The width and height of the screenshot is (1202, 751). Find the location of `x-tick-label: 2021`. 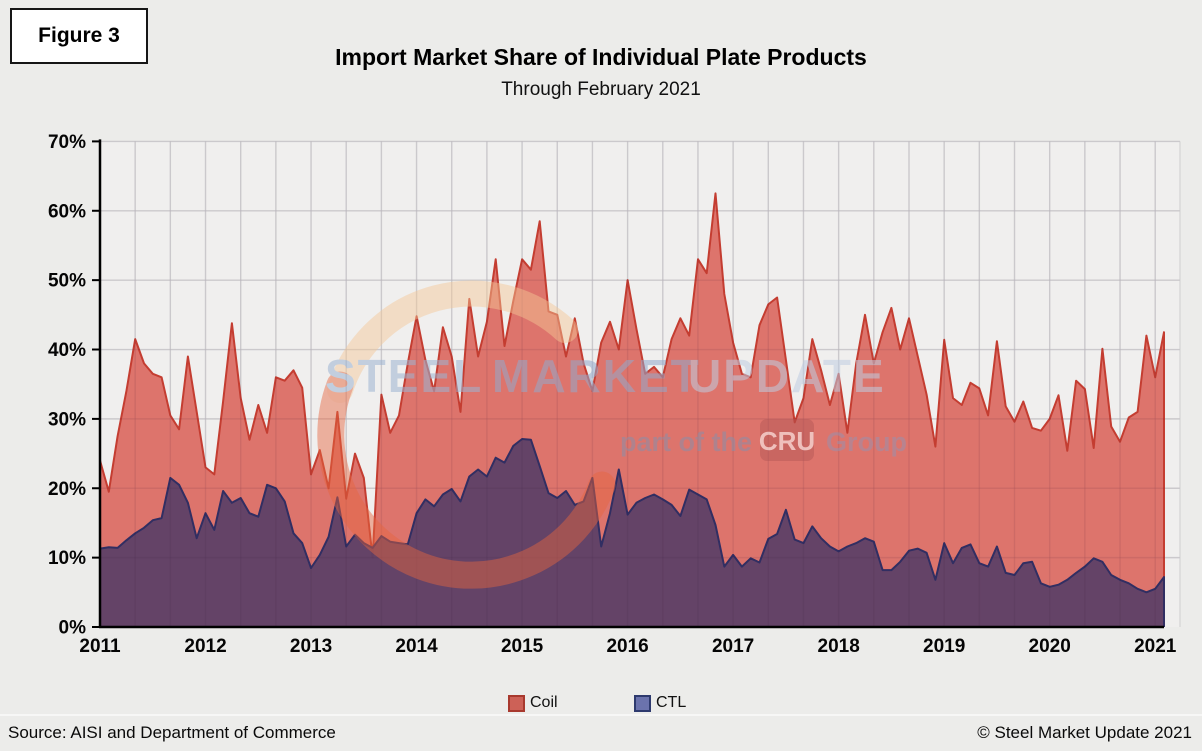

x-tick-label: 2021 is located at coordinates (1155, 646).